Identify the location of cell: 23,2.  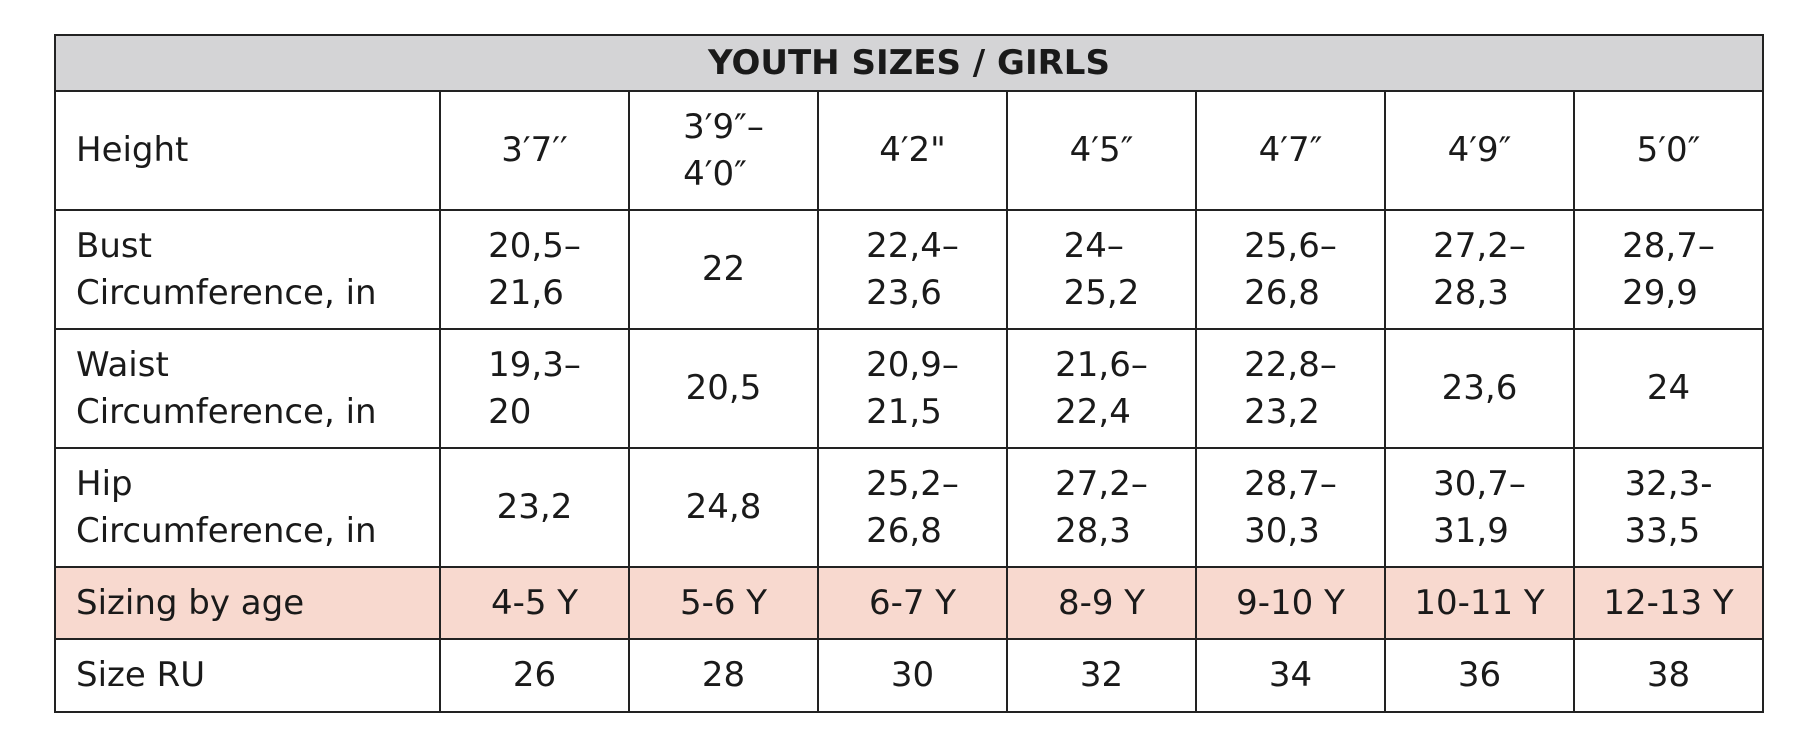
(534, 507).